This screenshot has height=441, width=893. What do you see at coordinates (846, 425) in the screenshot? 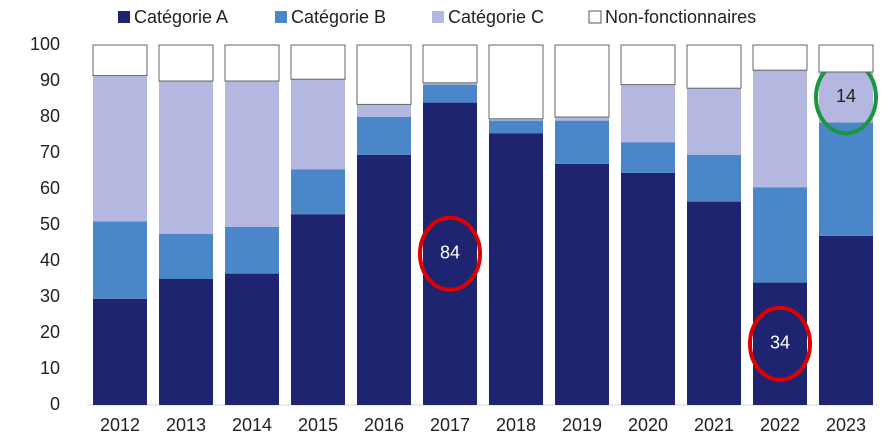
I see `x-tick-label: 2023` at bounding box center [846, 425].